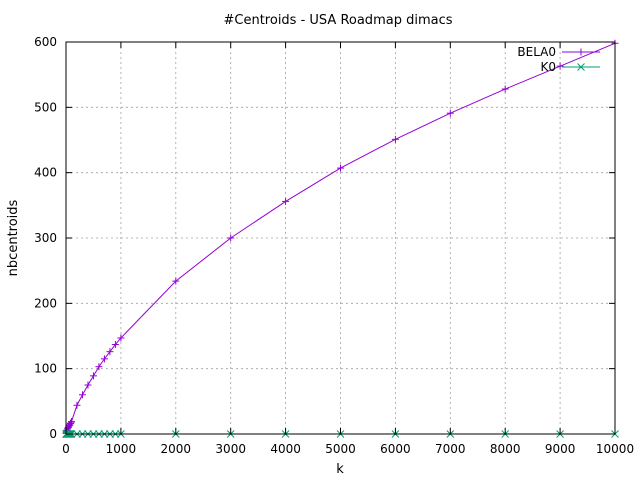 This screenshot has height=480, width=640. What do you see at coordinates (560, 449) in the screenshot?
I see `x-tick-label: 9000` at bounding box center [560, 449].